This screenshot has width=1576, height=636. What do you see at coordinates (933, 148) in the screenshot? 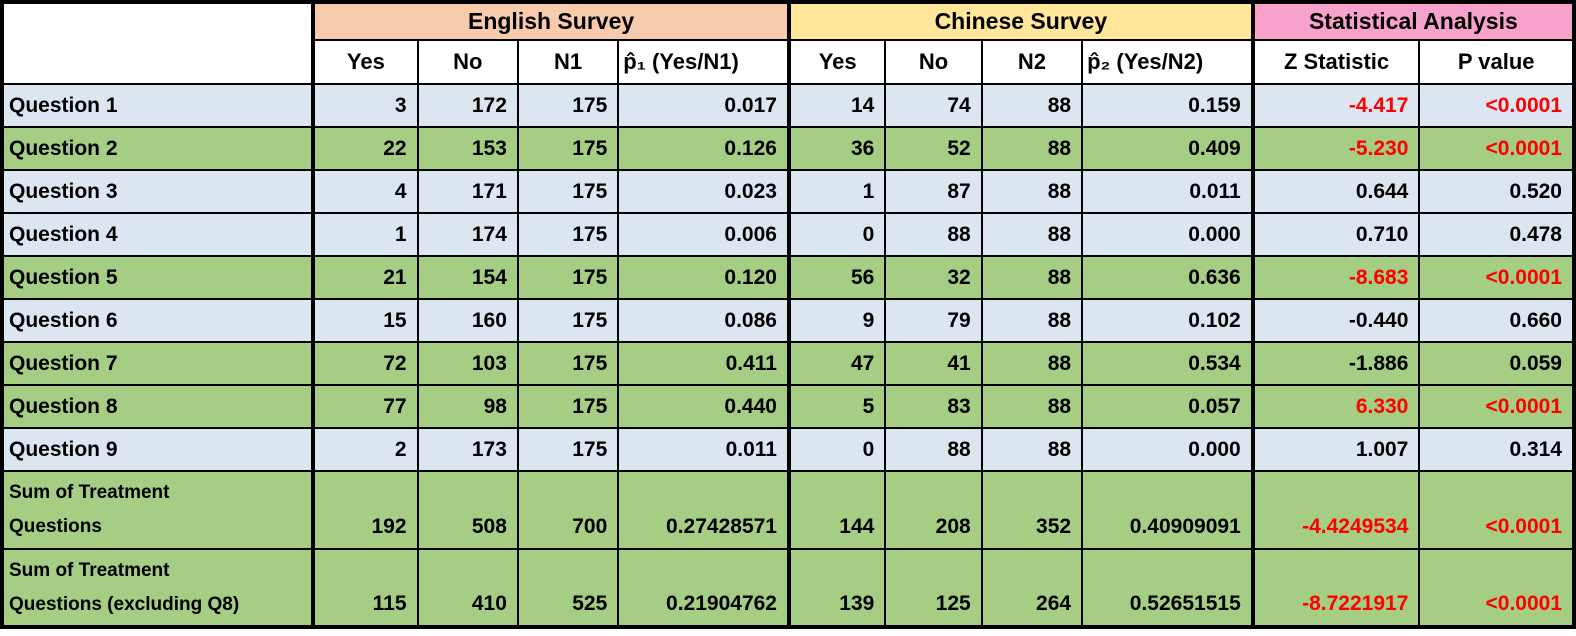
I see `cell: 52` at bounding box center [933, 148].